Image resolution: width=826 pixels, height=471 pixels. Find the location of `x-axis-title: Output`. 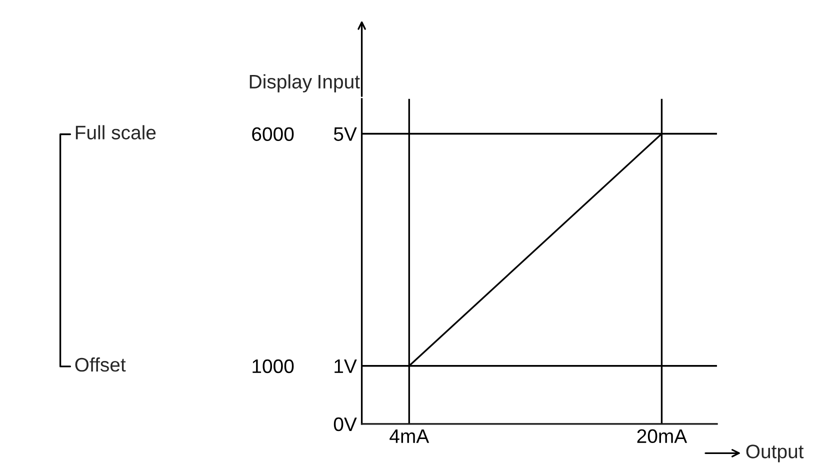

x-axis-title: Output is located at coordinates (775, 453).